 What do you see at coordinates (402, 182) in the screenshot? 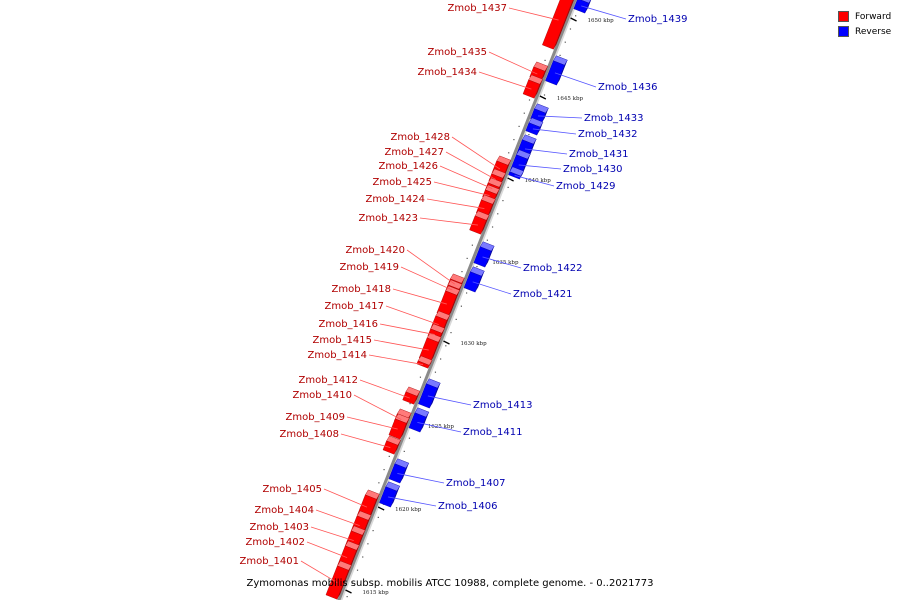
I see `gene-label: Zmob_1425` at bounding box center [402, 182].